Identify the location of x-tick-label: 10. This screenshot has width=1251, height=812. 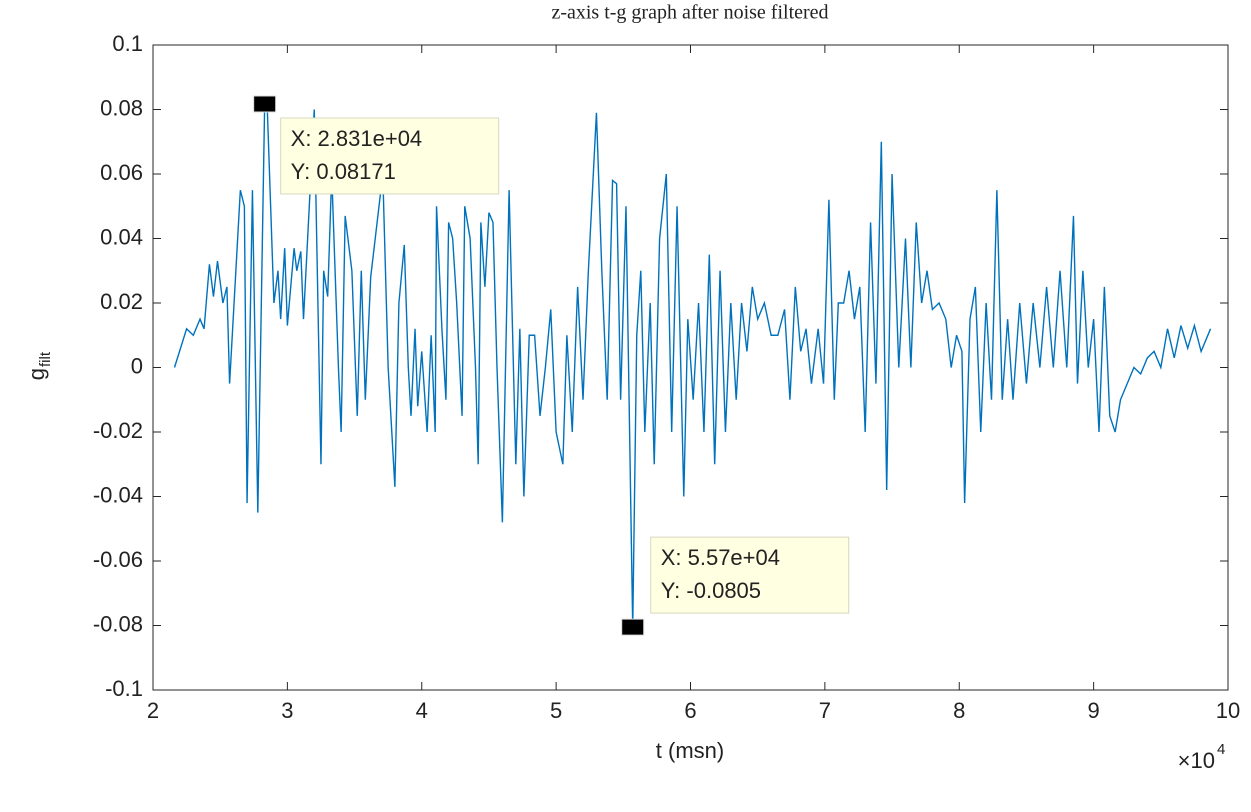
(1228, 710).